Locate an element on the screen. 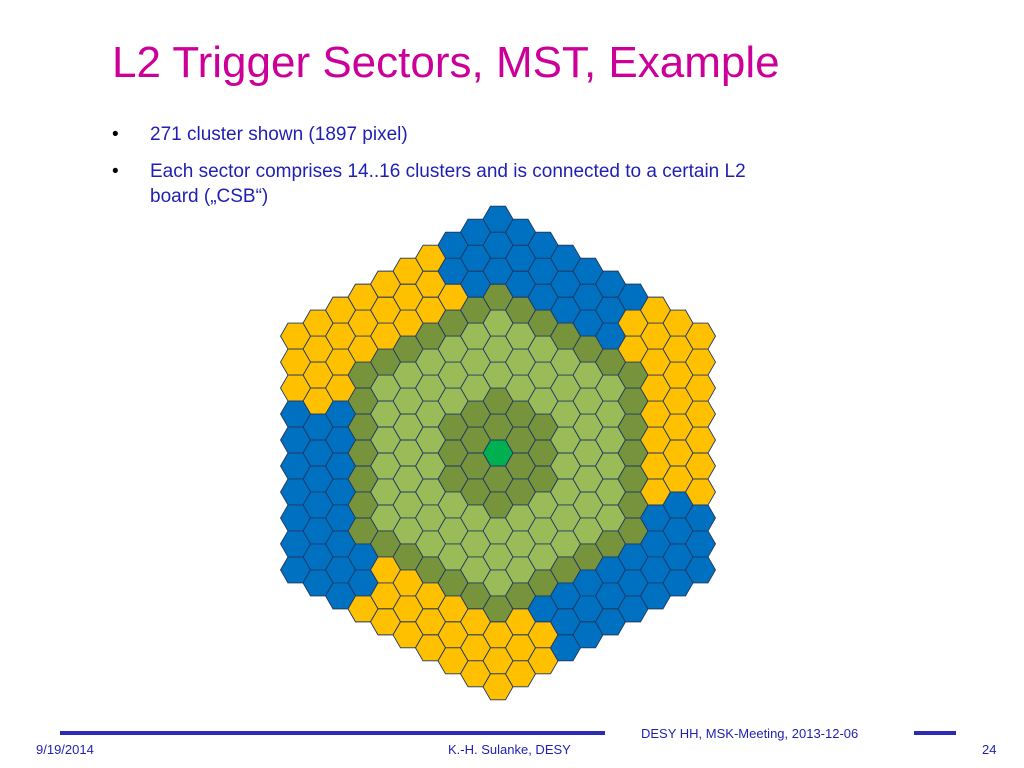 This screenshot has height=768, width=1024. bullet-item: • 271 cluster shown (1897 pixel) is located at coordinates (440, 134).